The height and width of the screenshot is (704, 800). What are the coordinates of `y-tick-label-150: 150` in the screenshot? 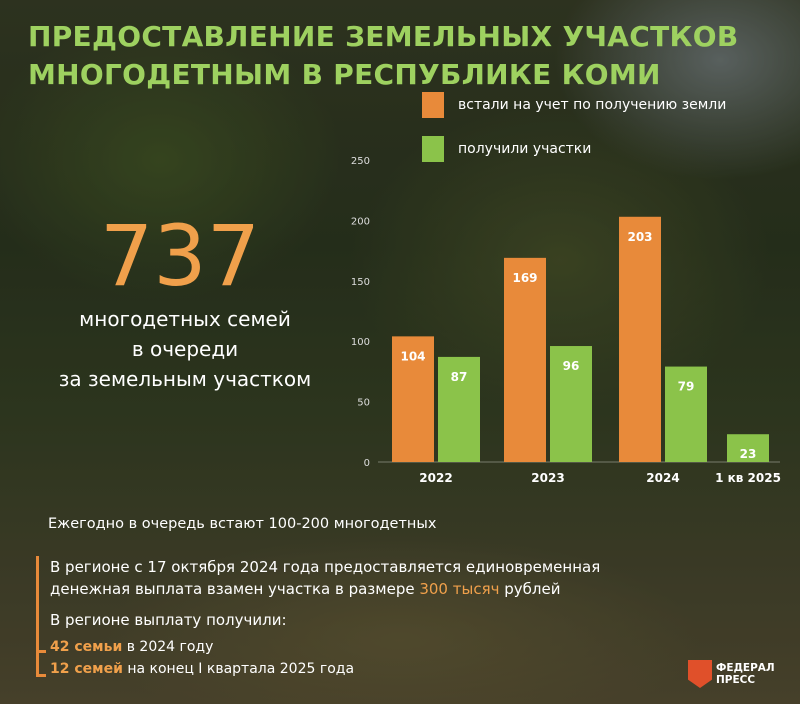 It's located at (360, 282).